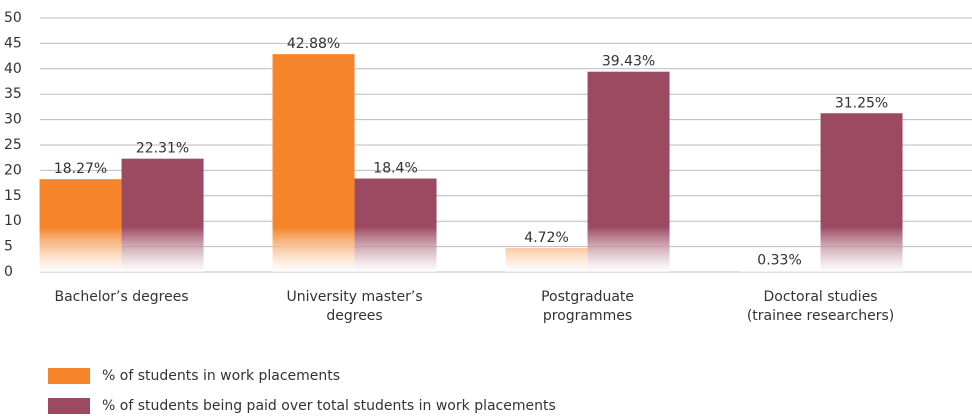 The height and width of the screenshot is (416, 972). What do you see at coordinates (13, 69) in the screenshot?
I see `y-tick-label: 40` at bounding box center [13, 69].